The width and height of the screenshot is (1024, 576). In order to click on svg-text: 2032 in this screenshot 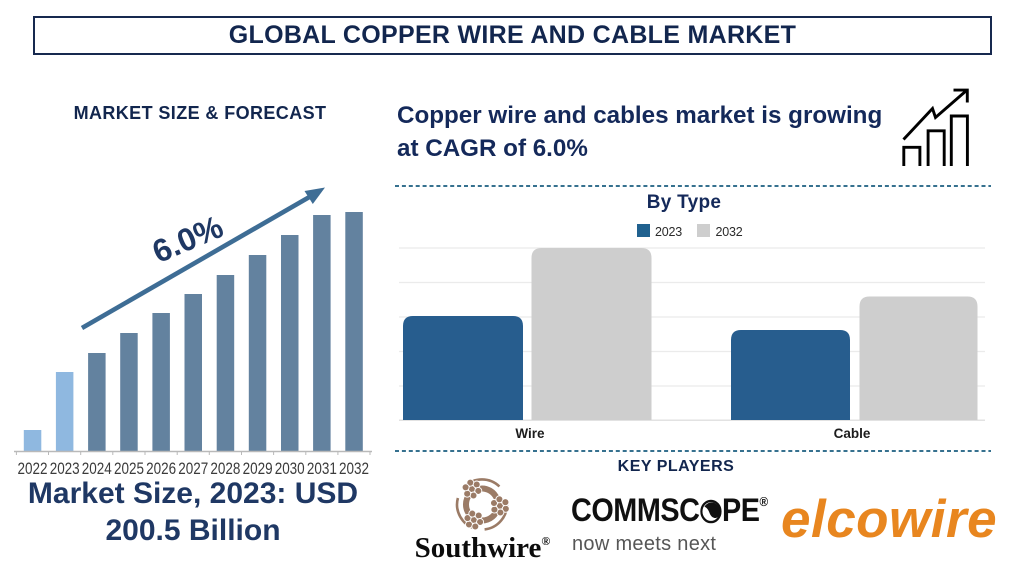, I will do `click(354, 468)`.